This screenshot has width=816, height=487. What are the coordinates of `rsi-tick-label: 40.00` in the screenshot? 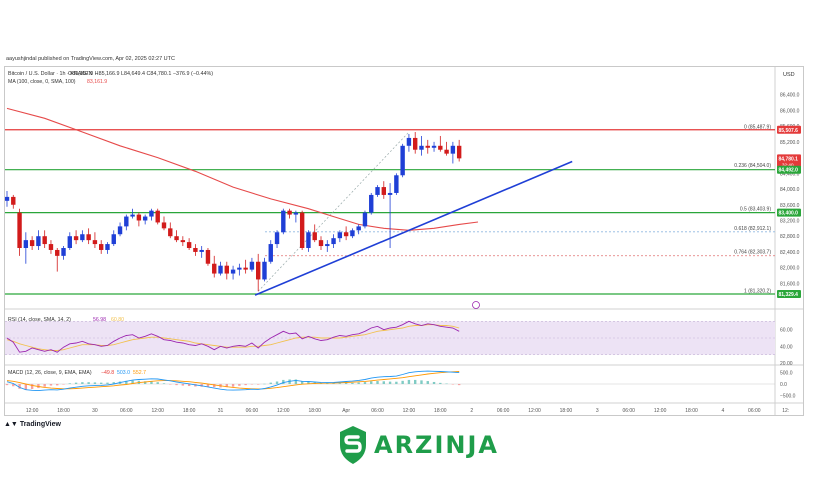 It's located at (786, 347).